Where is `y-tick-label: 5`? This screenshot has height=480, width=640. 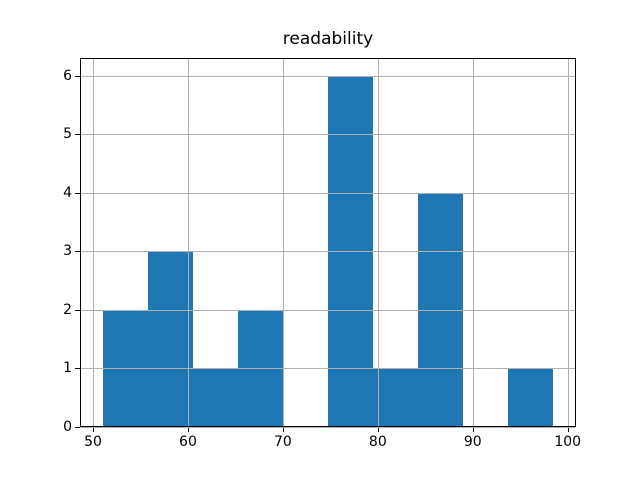 y-tick-label: 5 is located at coordinates (67, 134).